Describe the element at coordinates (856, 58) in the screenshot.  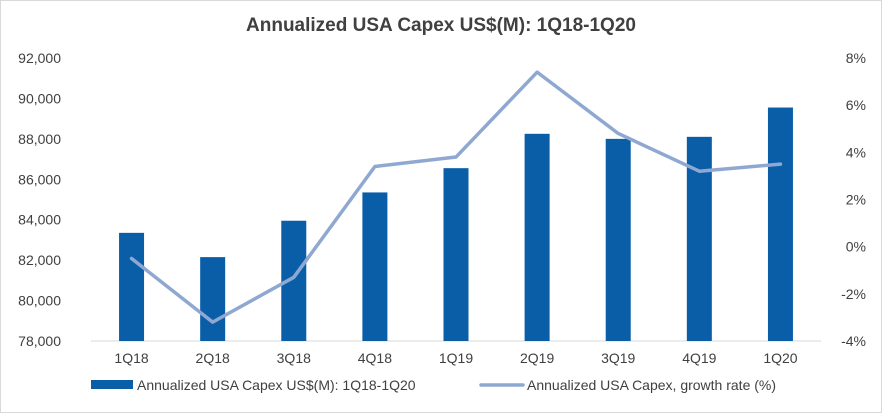
I see `y-right-tick-label: 8%` at that location.